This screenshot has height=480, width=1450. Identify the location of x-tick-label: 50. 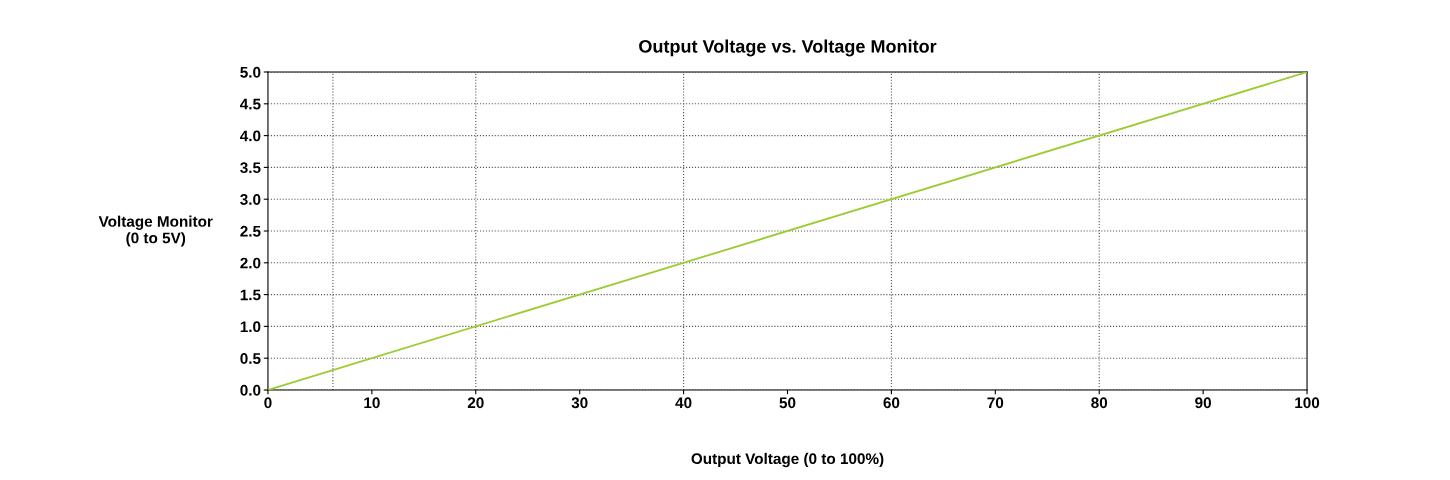
(787, 403).